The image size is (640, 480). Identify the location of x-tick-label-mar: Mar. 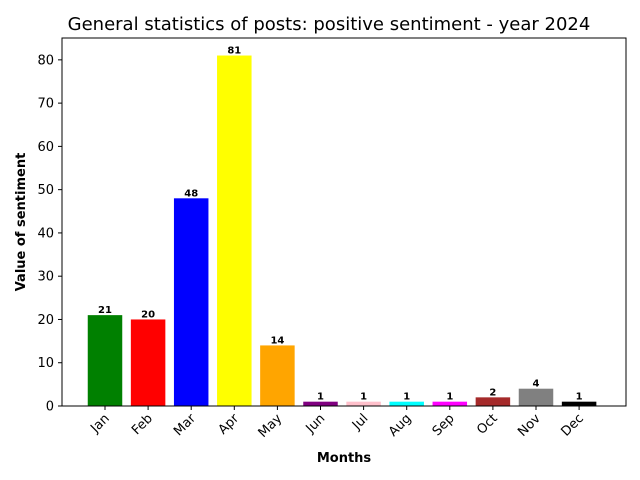
(185, 425).